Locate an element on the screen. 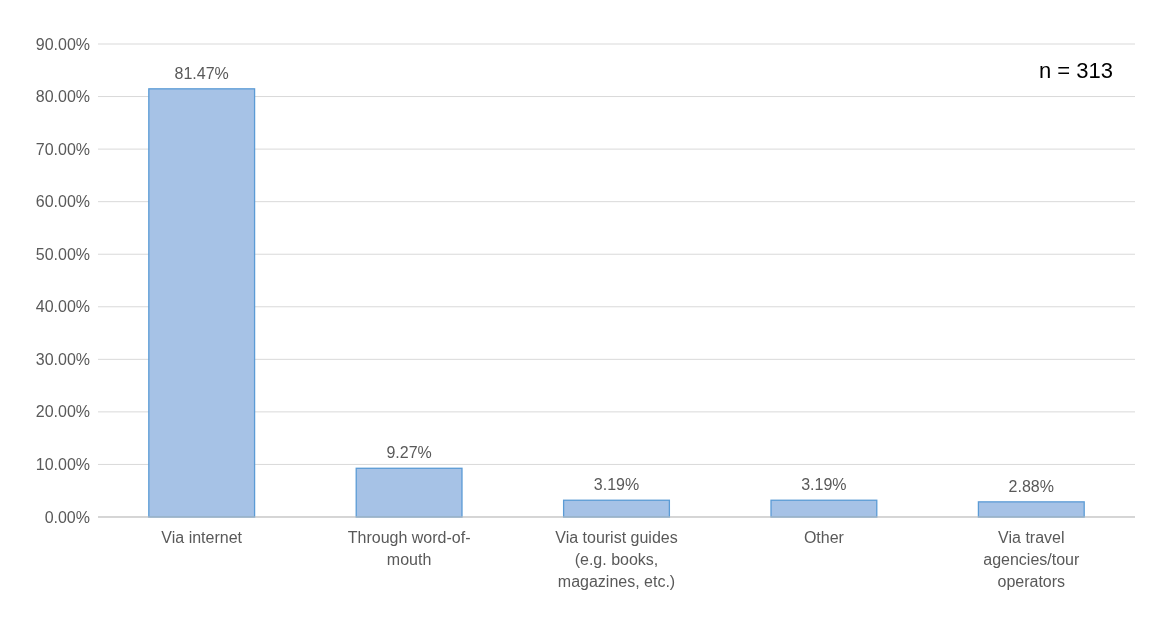 The width and height of the screenshot is (1152, 621). y-tick-label: 50.00% is located at coordinates (62, 254).